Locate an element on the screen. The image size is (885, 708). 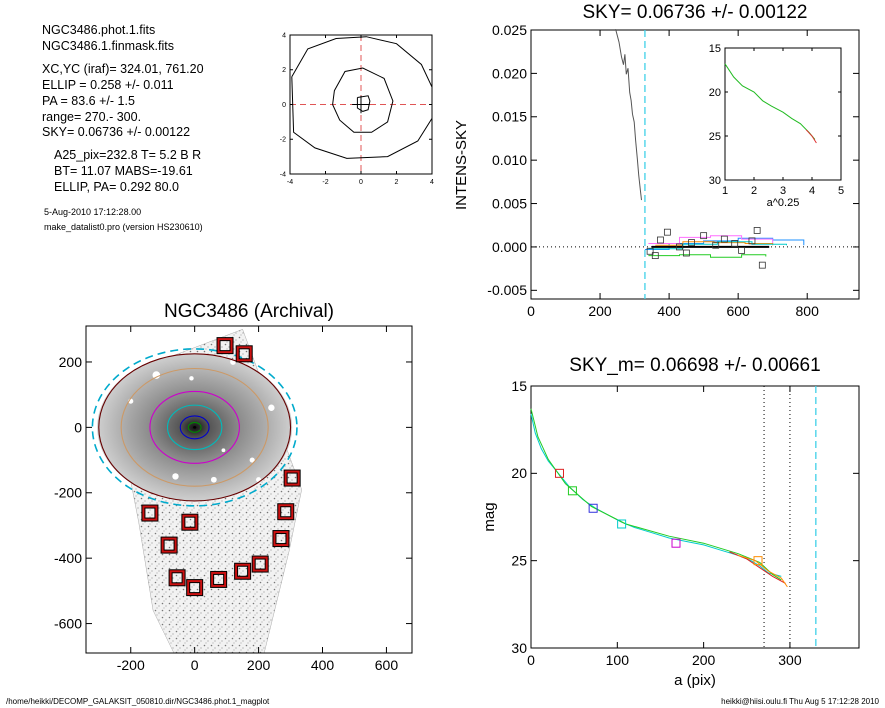
intens-xtick-label: 0 is located at coordinates (531, 311).